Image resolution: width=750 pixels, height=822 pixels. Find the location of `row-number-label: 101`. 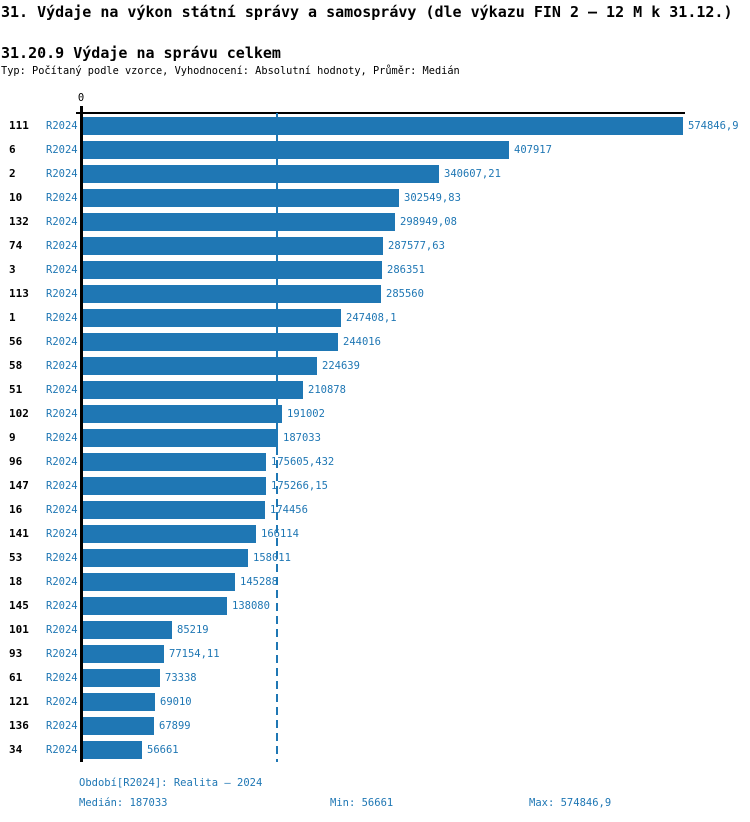

row-number-label: 101 is located at coordinates (19, 629).